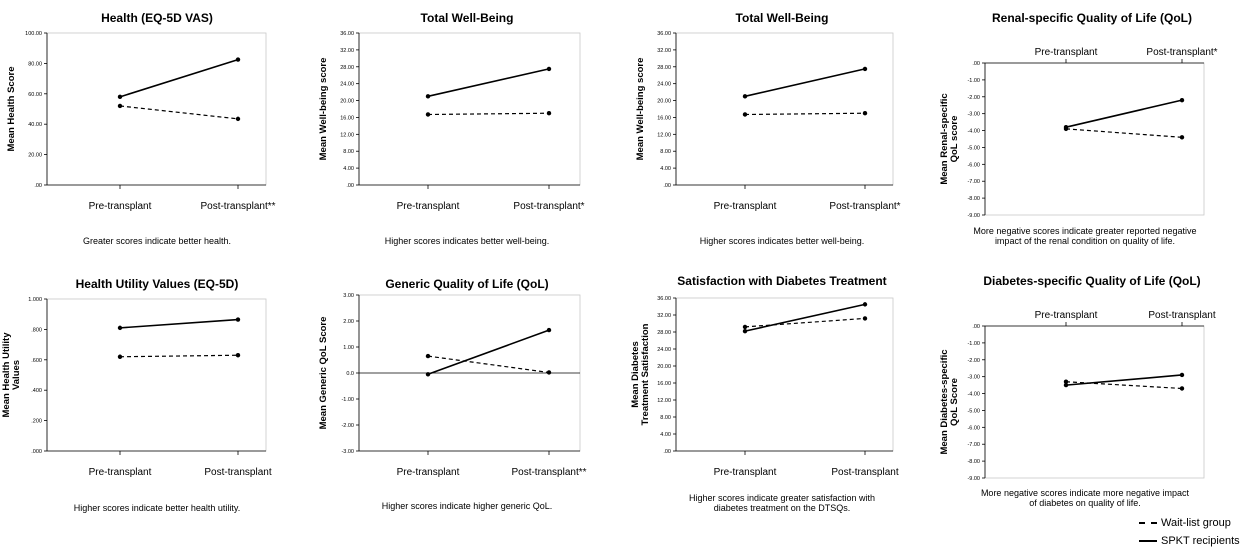 The width and height of the screenshot is (1249, 556). I want to click on x-tick-label: Post-transplant*, so click(1181, 52).